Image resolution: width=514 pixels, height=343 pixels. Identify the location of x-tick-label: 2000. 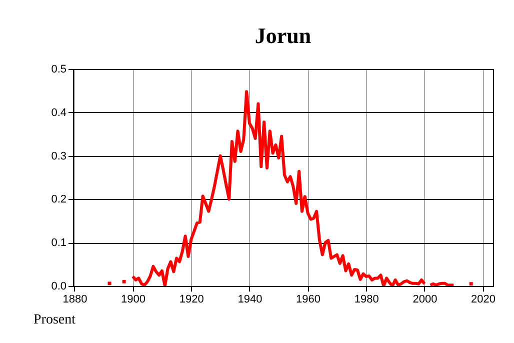
(425, 300).